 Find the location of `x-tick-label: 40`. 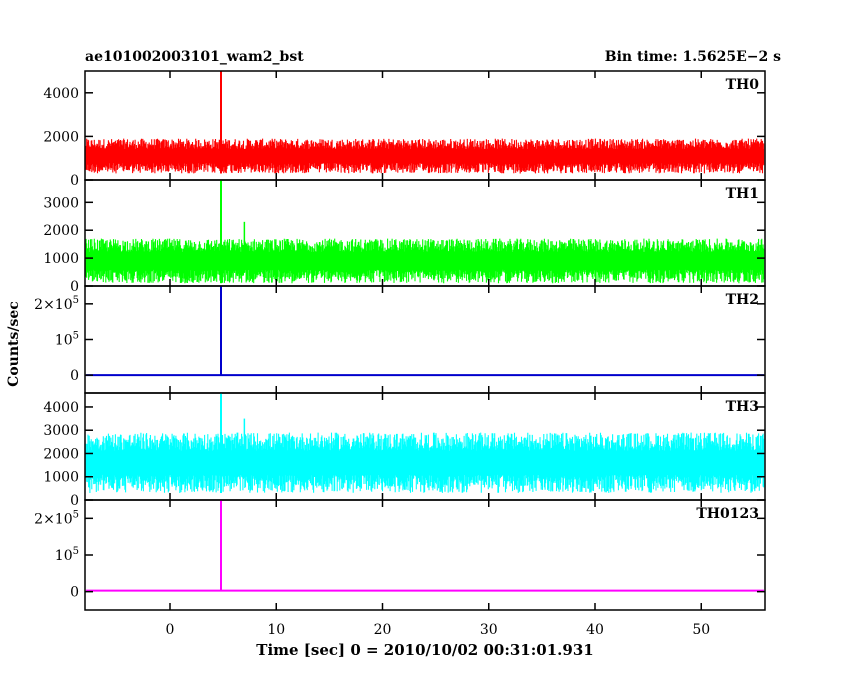

x-tick-label: 40 is located at coordinates (595, 630).